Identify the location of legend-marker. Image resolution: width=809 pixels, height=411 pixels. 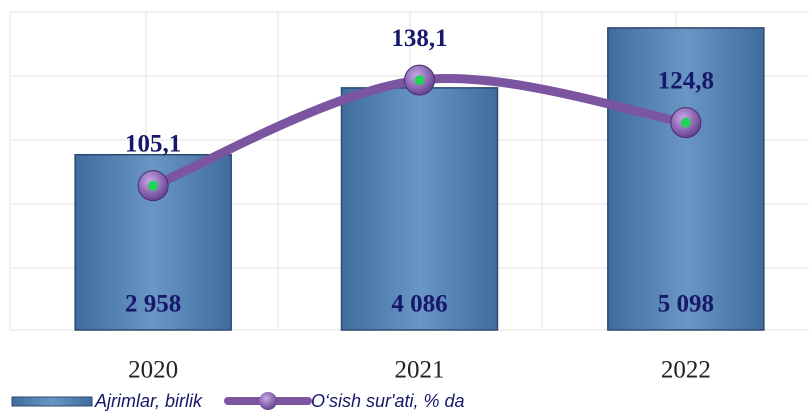
(268, 401).